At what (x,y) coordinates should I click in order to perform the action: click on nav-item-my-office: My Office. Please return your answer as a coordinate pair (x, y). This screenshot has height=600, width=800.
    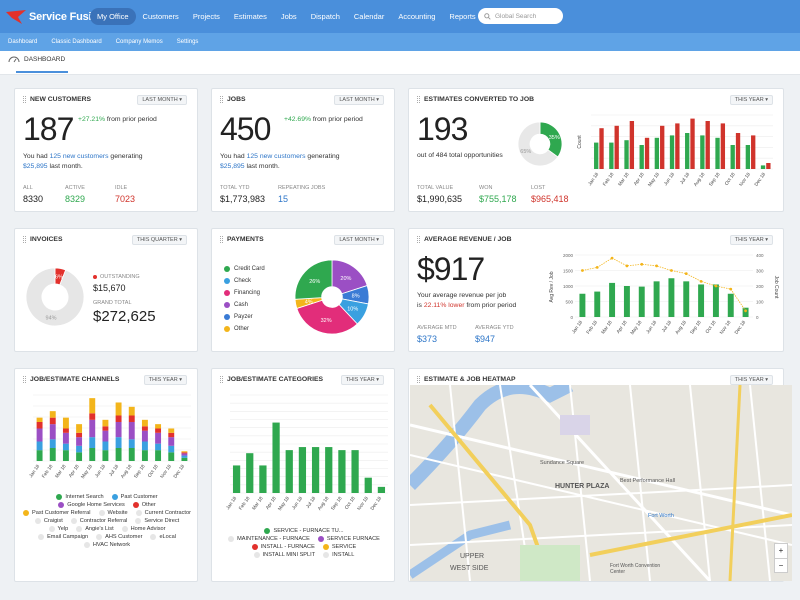
    Looking at the image, I should click on (113, 16).